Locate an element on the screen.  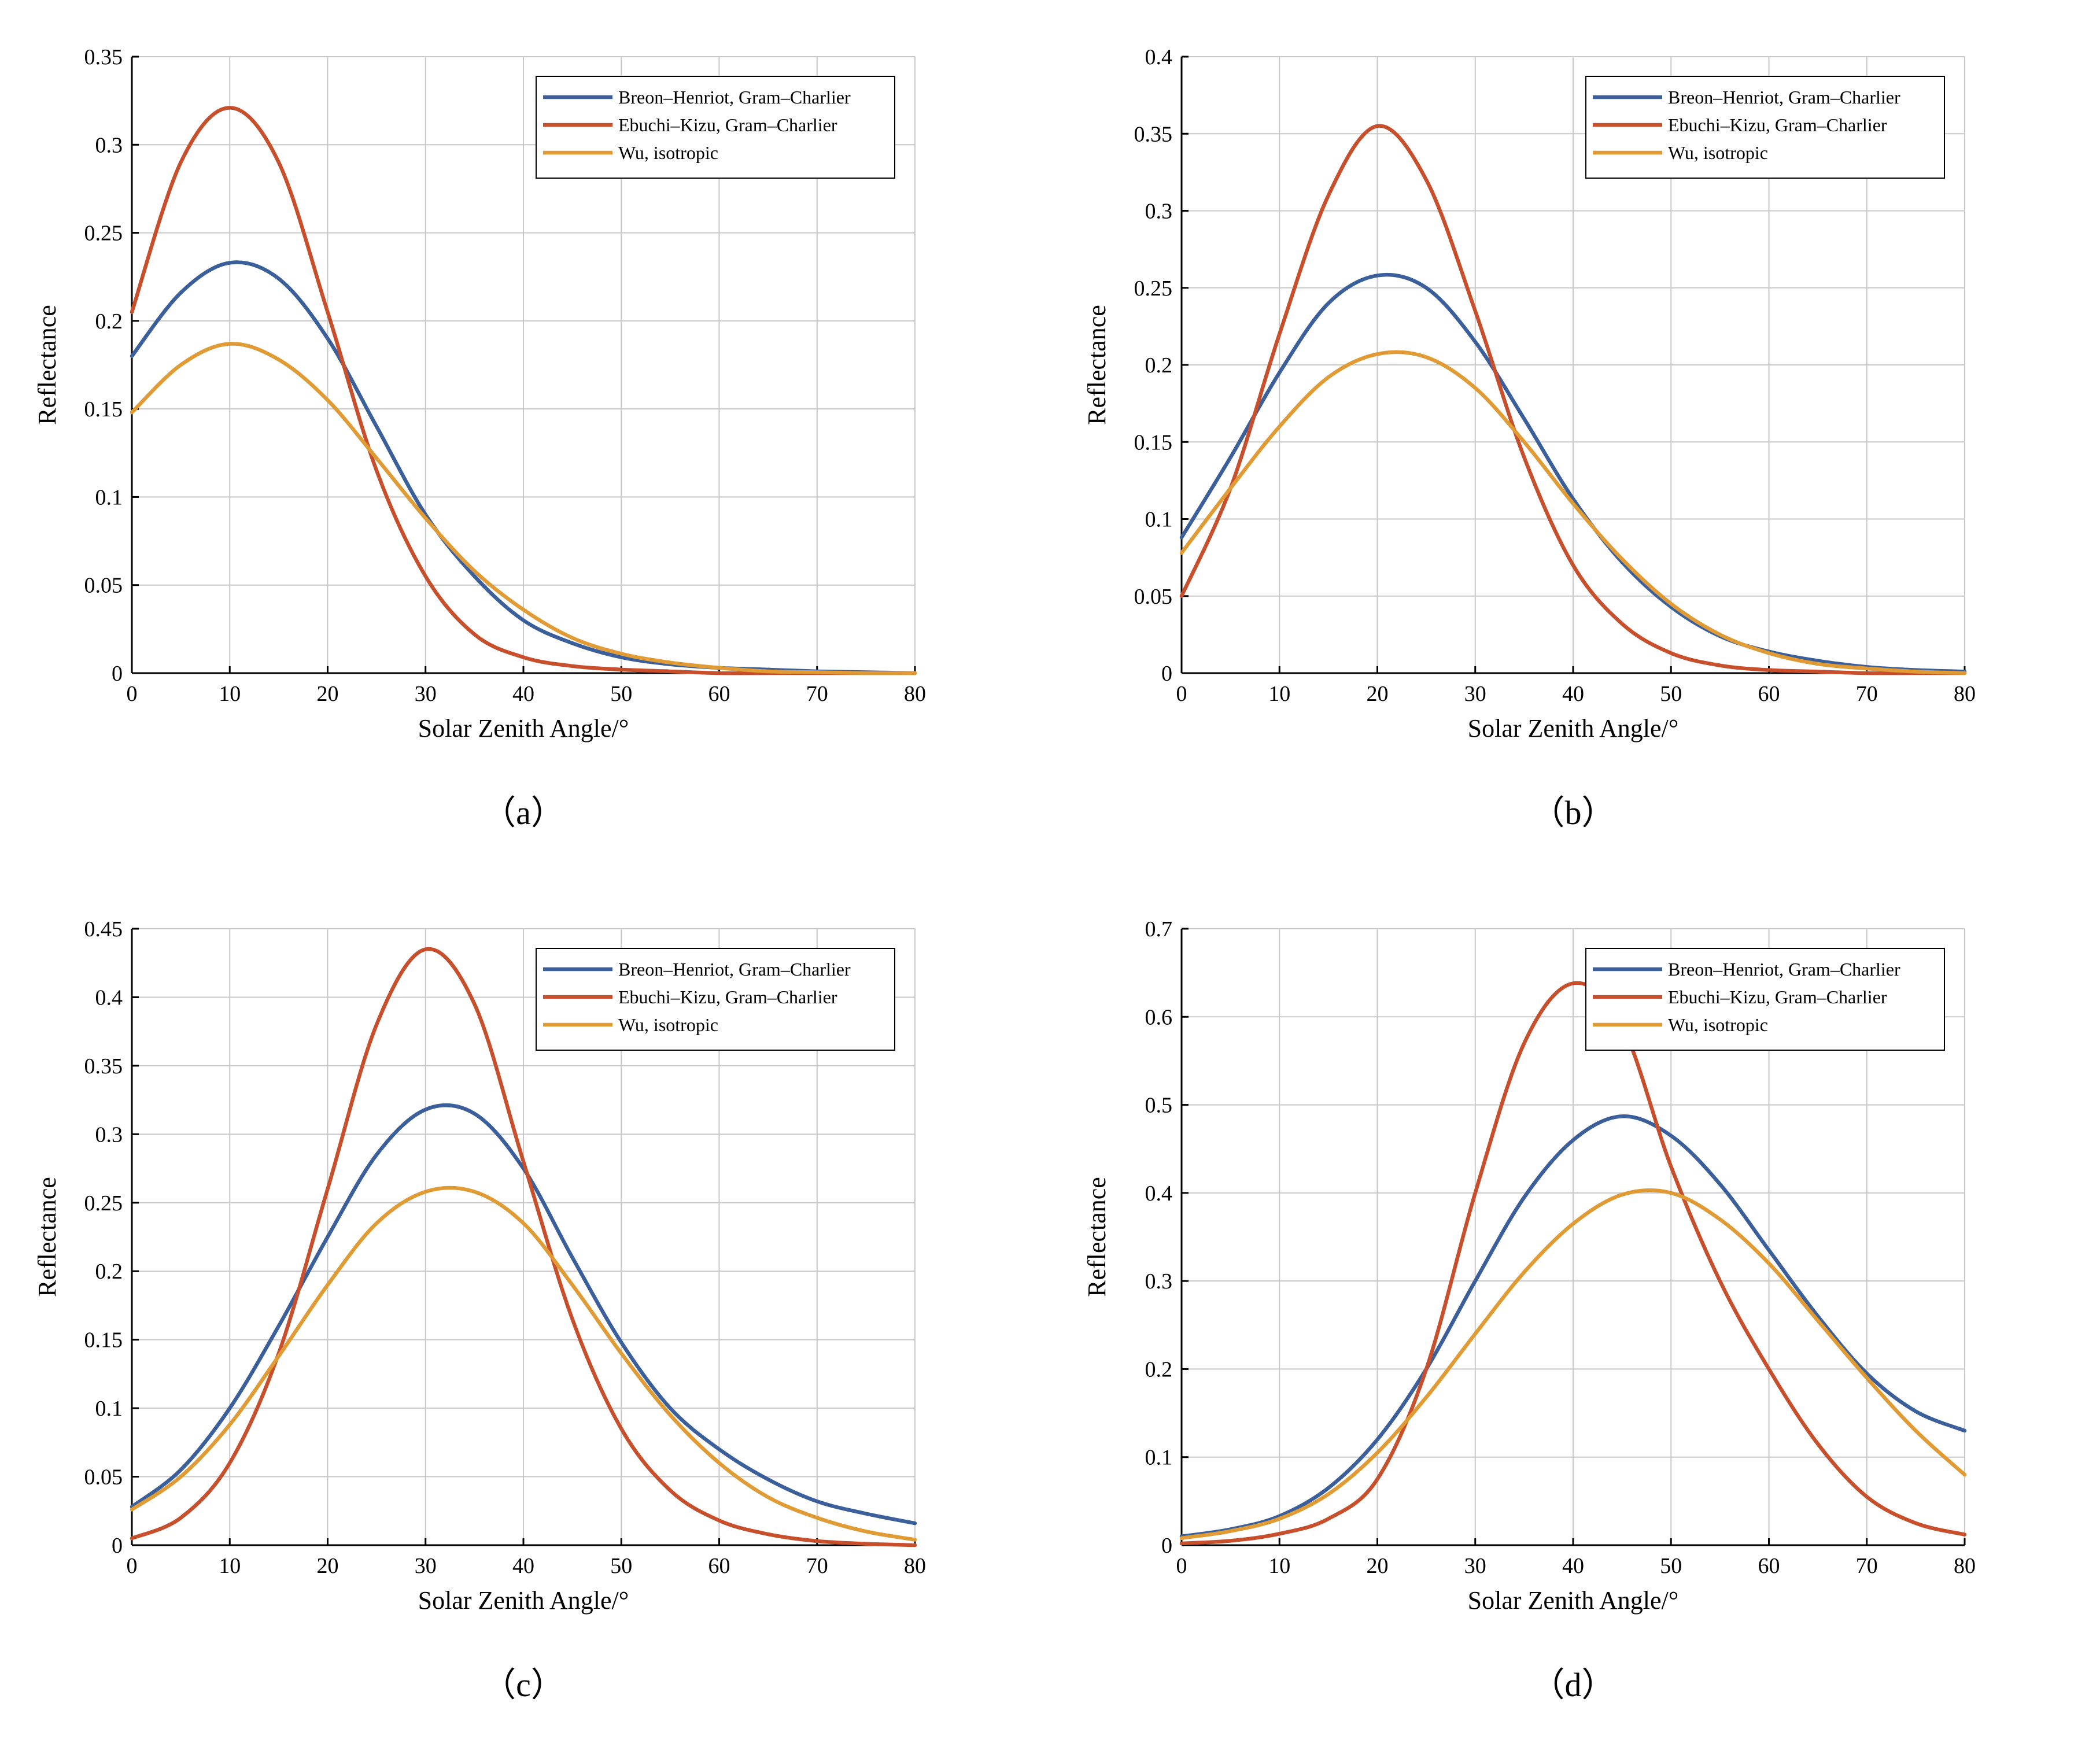
y-tick-label: 0.5 is located at coordinates (1159, 1106).